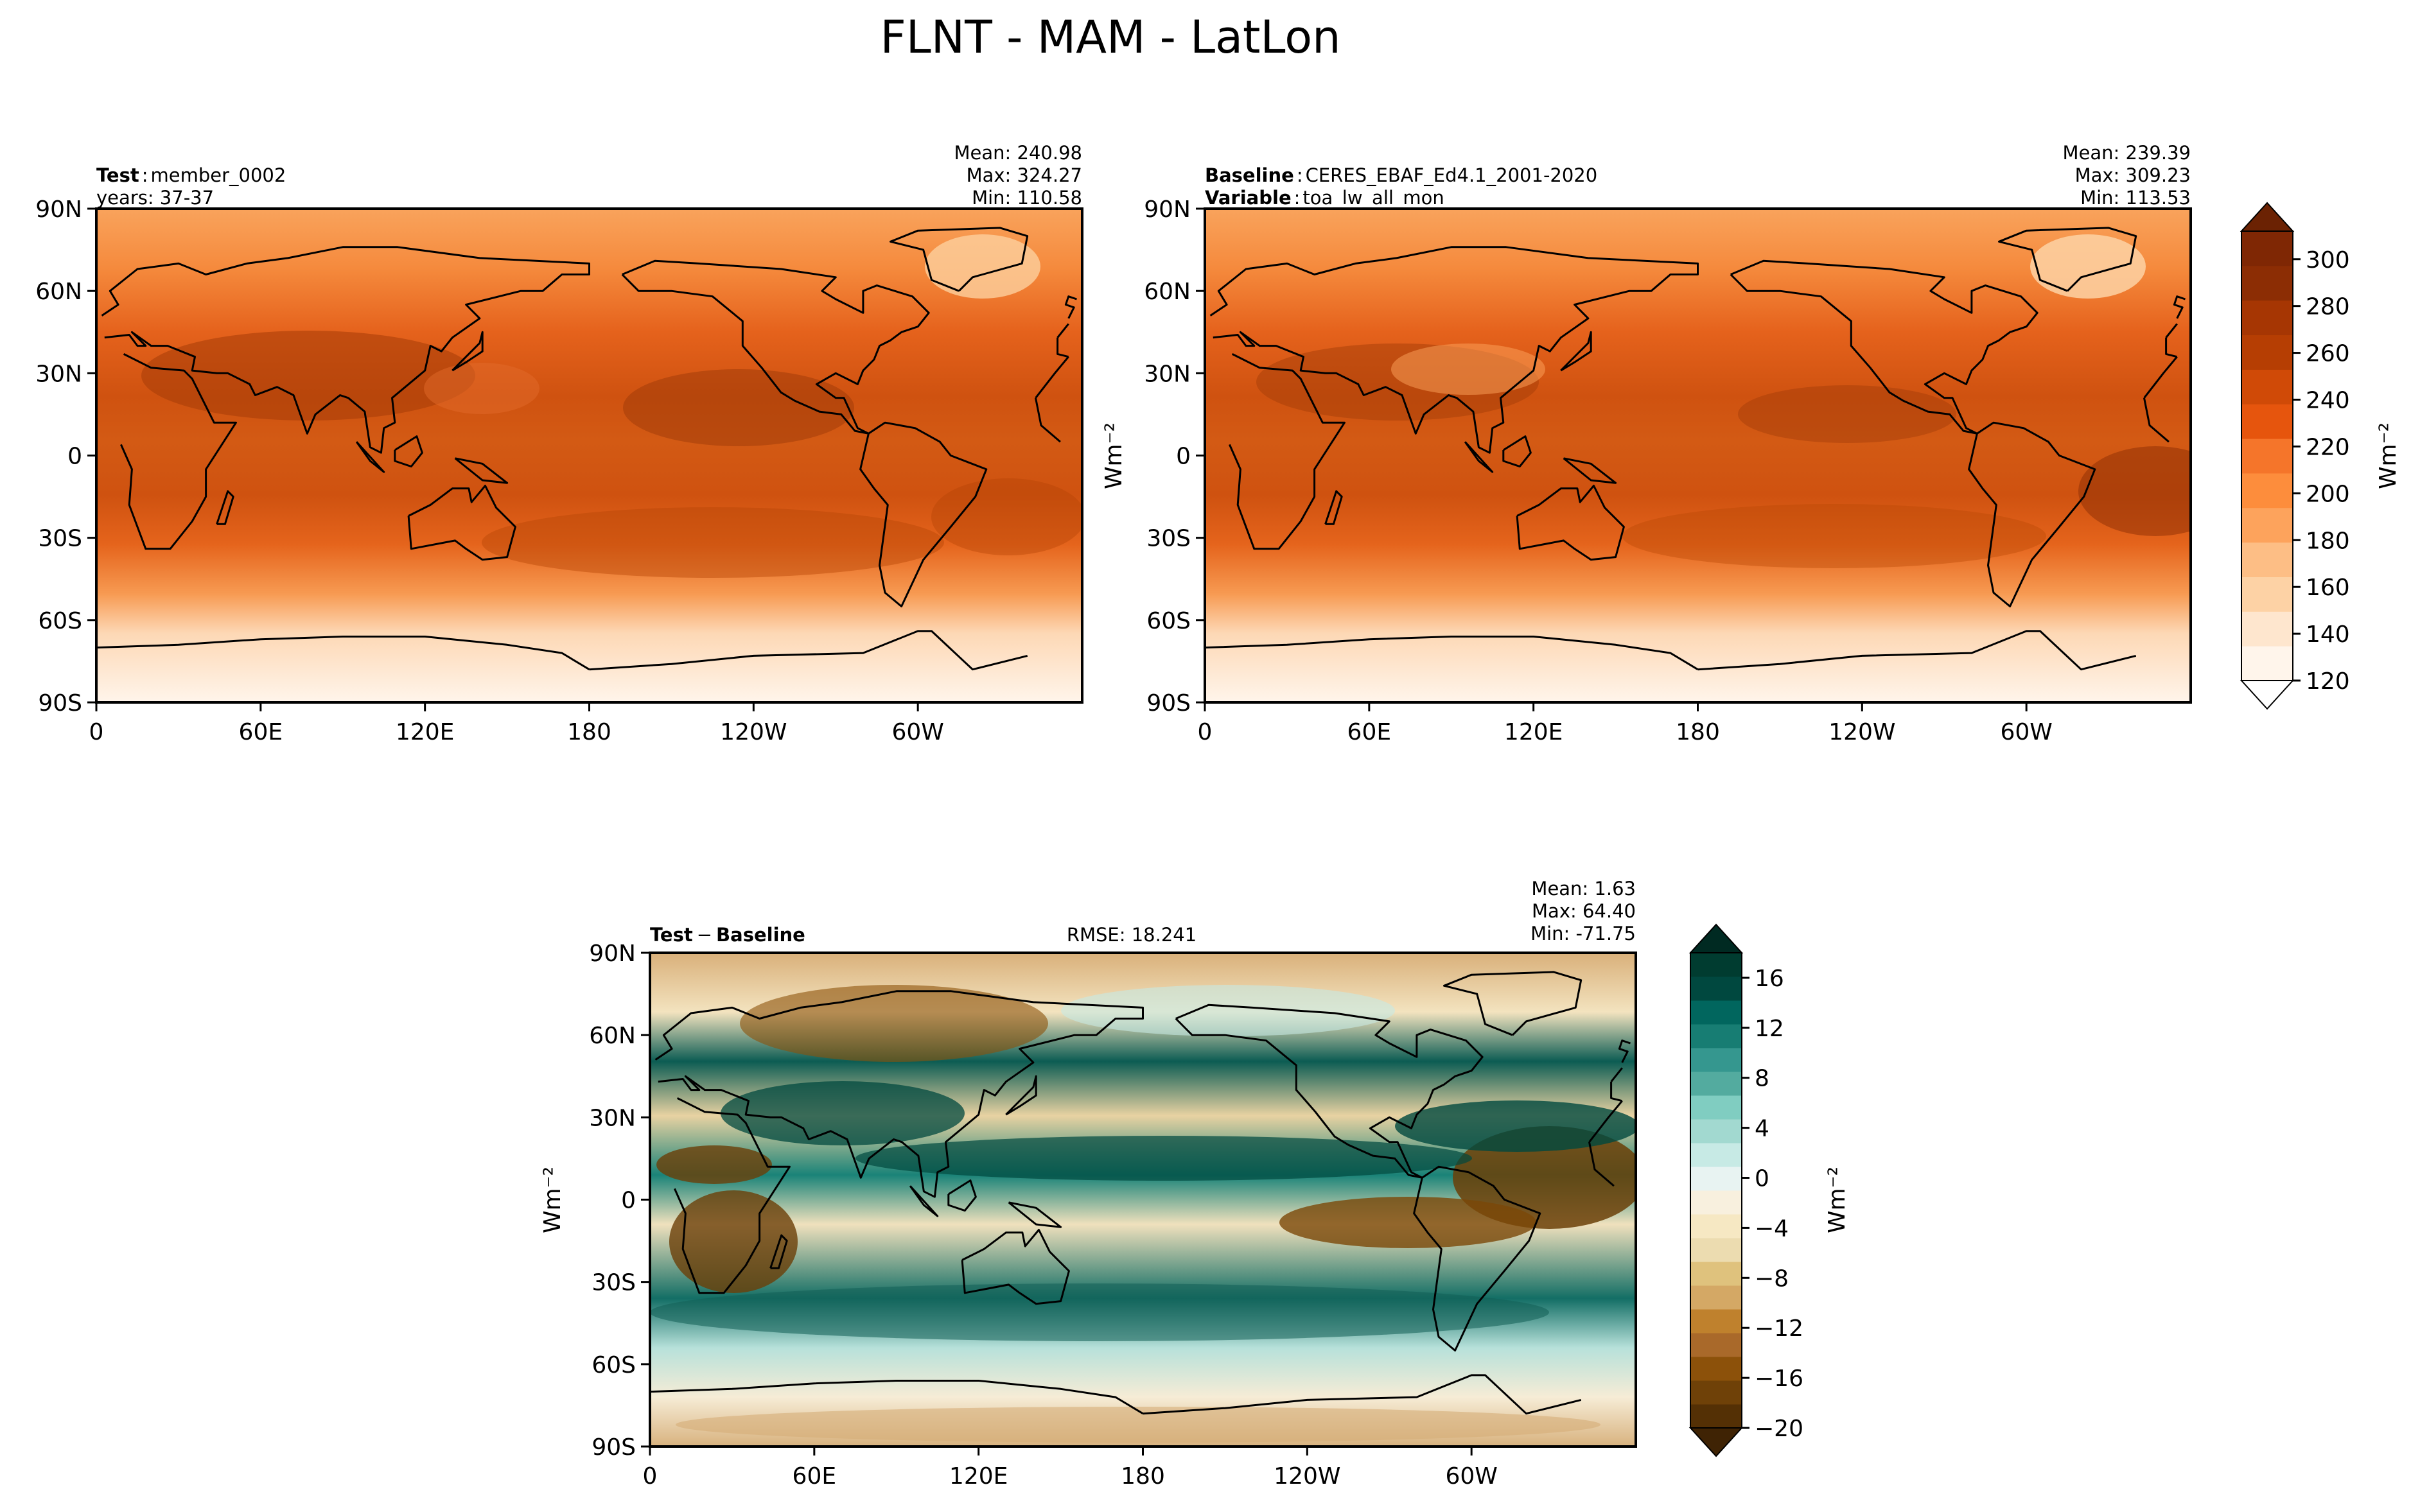  Describe the element at coordinates (1762, 1129) in the screenshot. I see `colorbar-tick-label: 4` at that location.